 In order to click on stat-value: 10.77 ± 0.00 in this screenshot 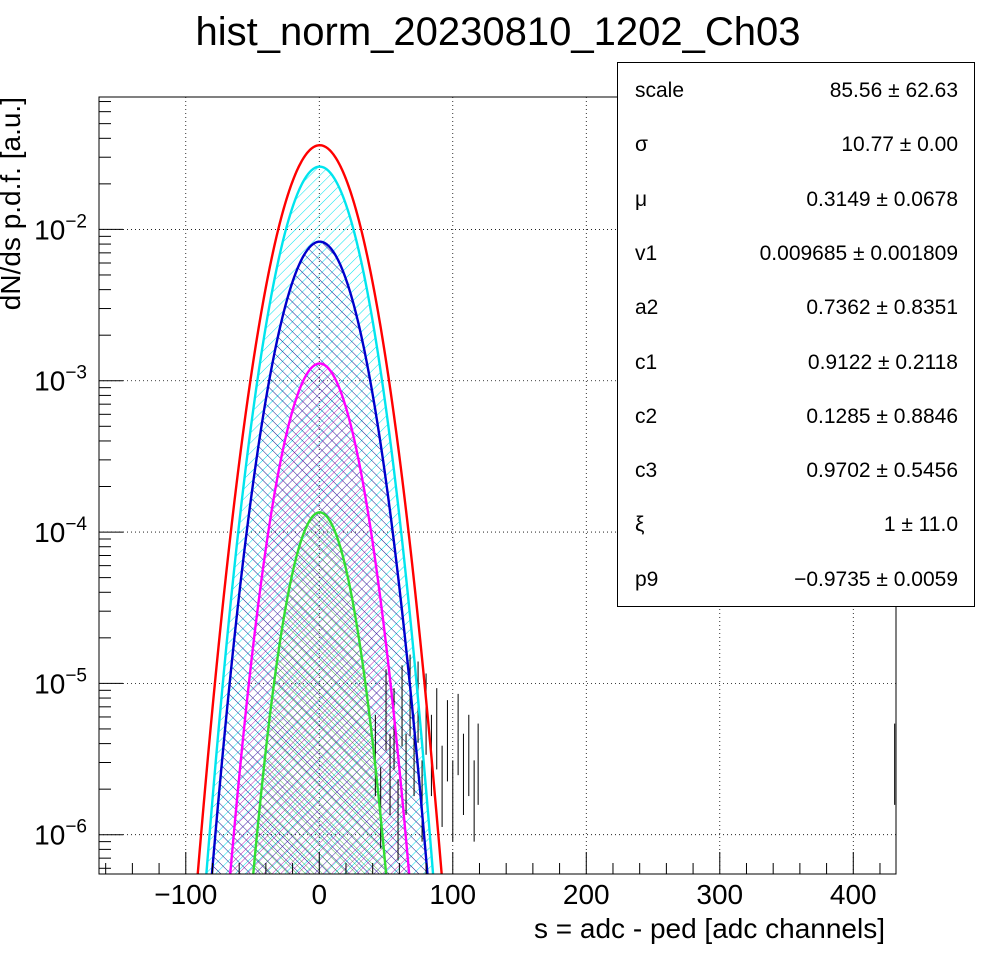, I will do `click(899, 145)`.